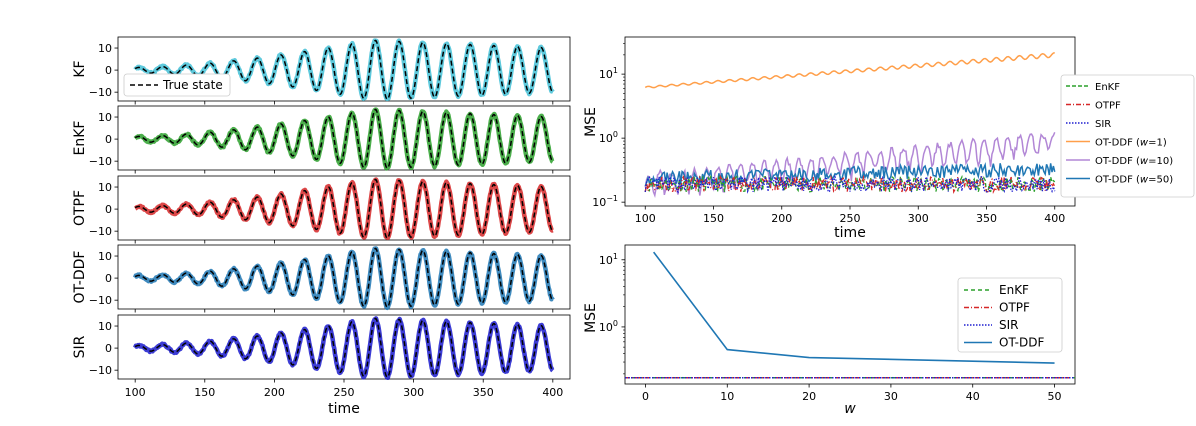  I want to click on y-axis-label: EnKF, so click(80, 138).